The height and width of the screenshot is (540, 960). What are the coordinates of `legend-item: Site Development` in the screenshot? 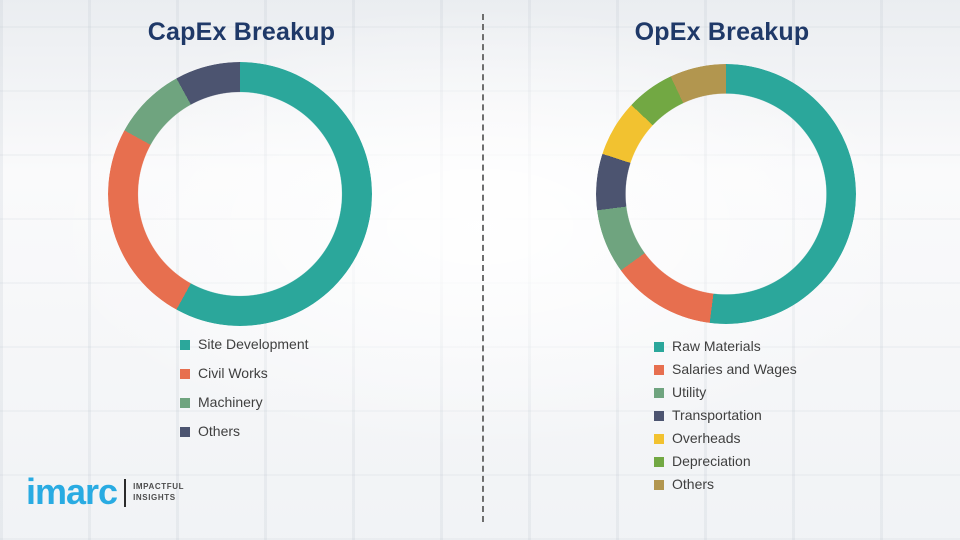 It's located at (244, 344).